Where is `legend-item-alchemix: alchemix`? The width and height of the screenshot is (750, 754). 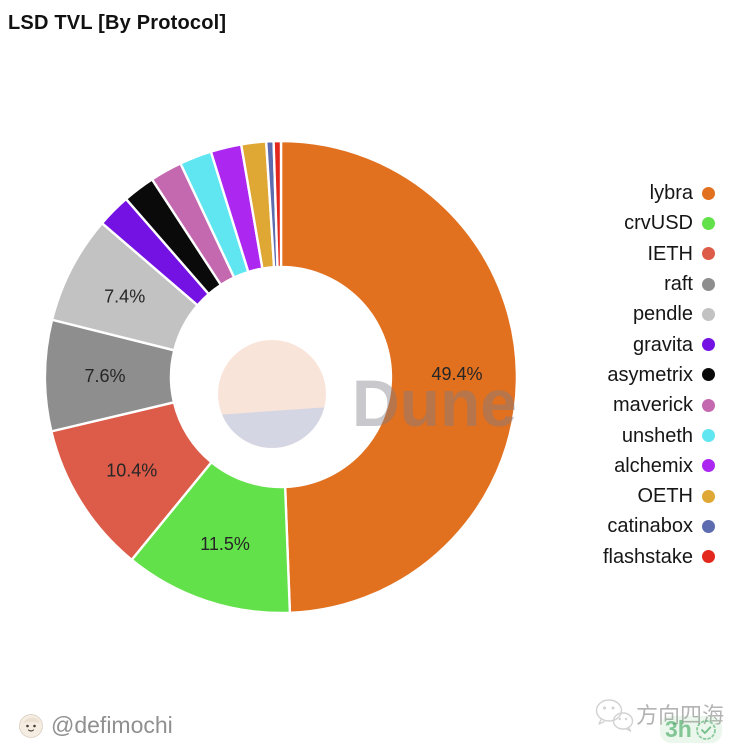
legend-item-alchemix: alchemix is located at coordinates (664, 466).